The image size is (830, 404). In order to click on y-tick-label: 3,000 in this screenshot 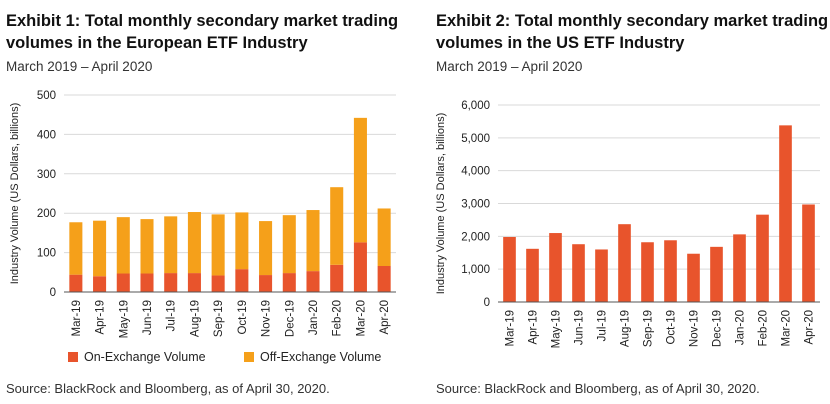, I will do `click(475, 205)`.